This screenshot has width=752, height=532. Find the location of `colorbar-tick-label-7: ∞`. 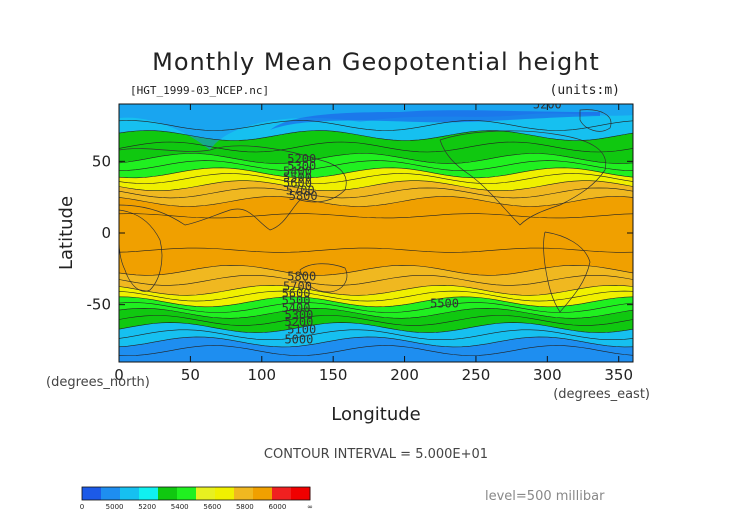

colorbar-tick-label-7: ∞ is located at coordinates (310, 507).